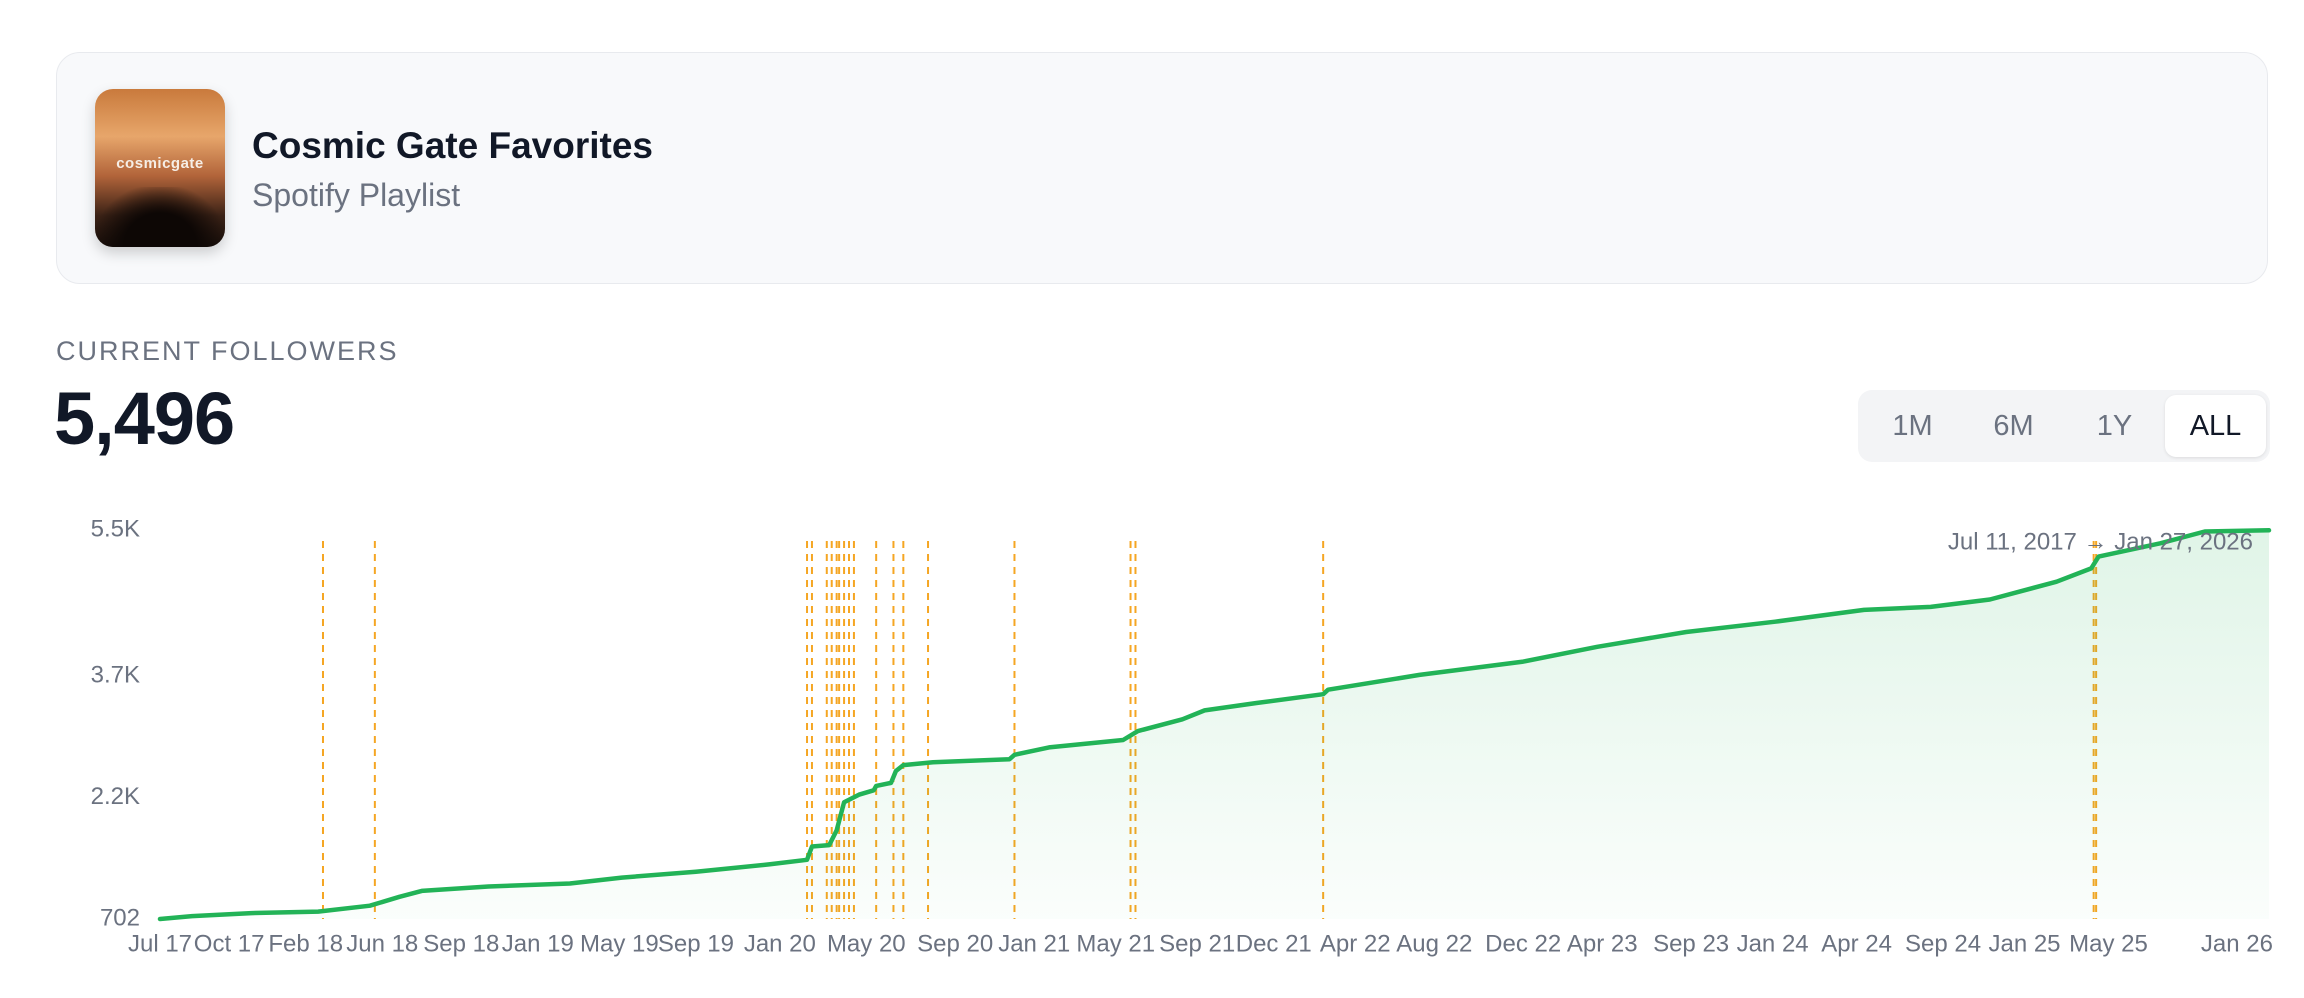 The width and height of the screenshot is (2304, 998). I want to click on x-tick-label: Sep 23, so click(1691, 943).